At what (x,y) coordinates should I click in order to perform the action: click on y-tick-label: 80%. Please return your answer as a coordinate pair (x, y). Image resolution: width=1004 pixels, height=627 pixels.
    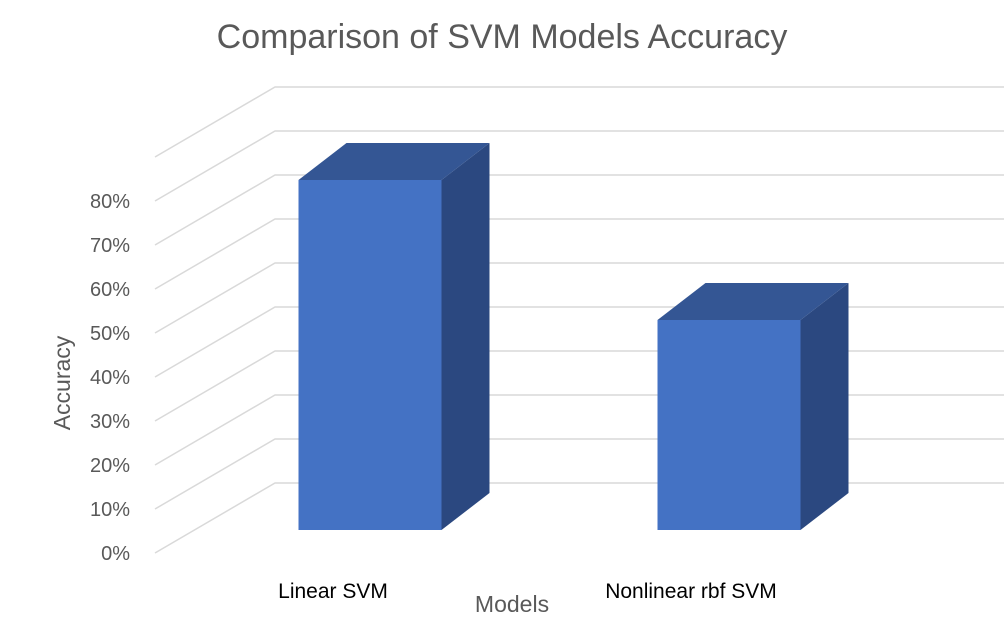
    Looking at the image, I should click on (110, 202).